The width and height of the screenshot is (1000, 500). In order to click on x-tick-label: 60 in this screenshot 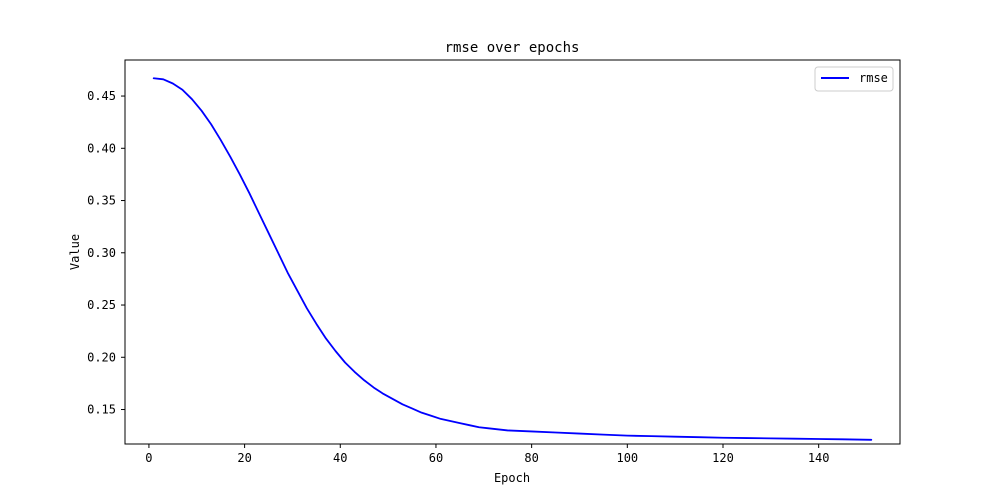, I will do `click(436, 458)`.